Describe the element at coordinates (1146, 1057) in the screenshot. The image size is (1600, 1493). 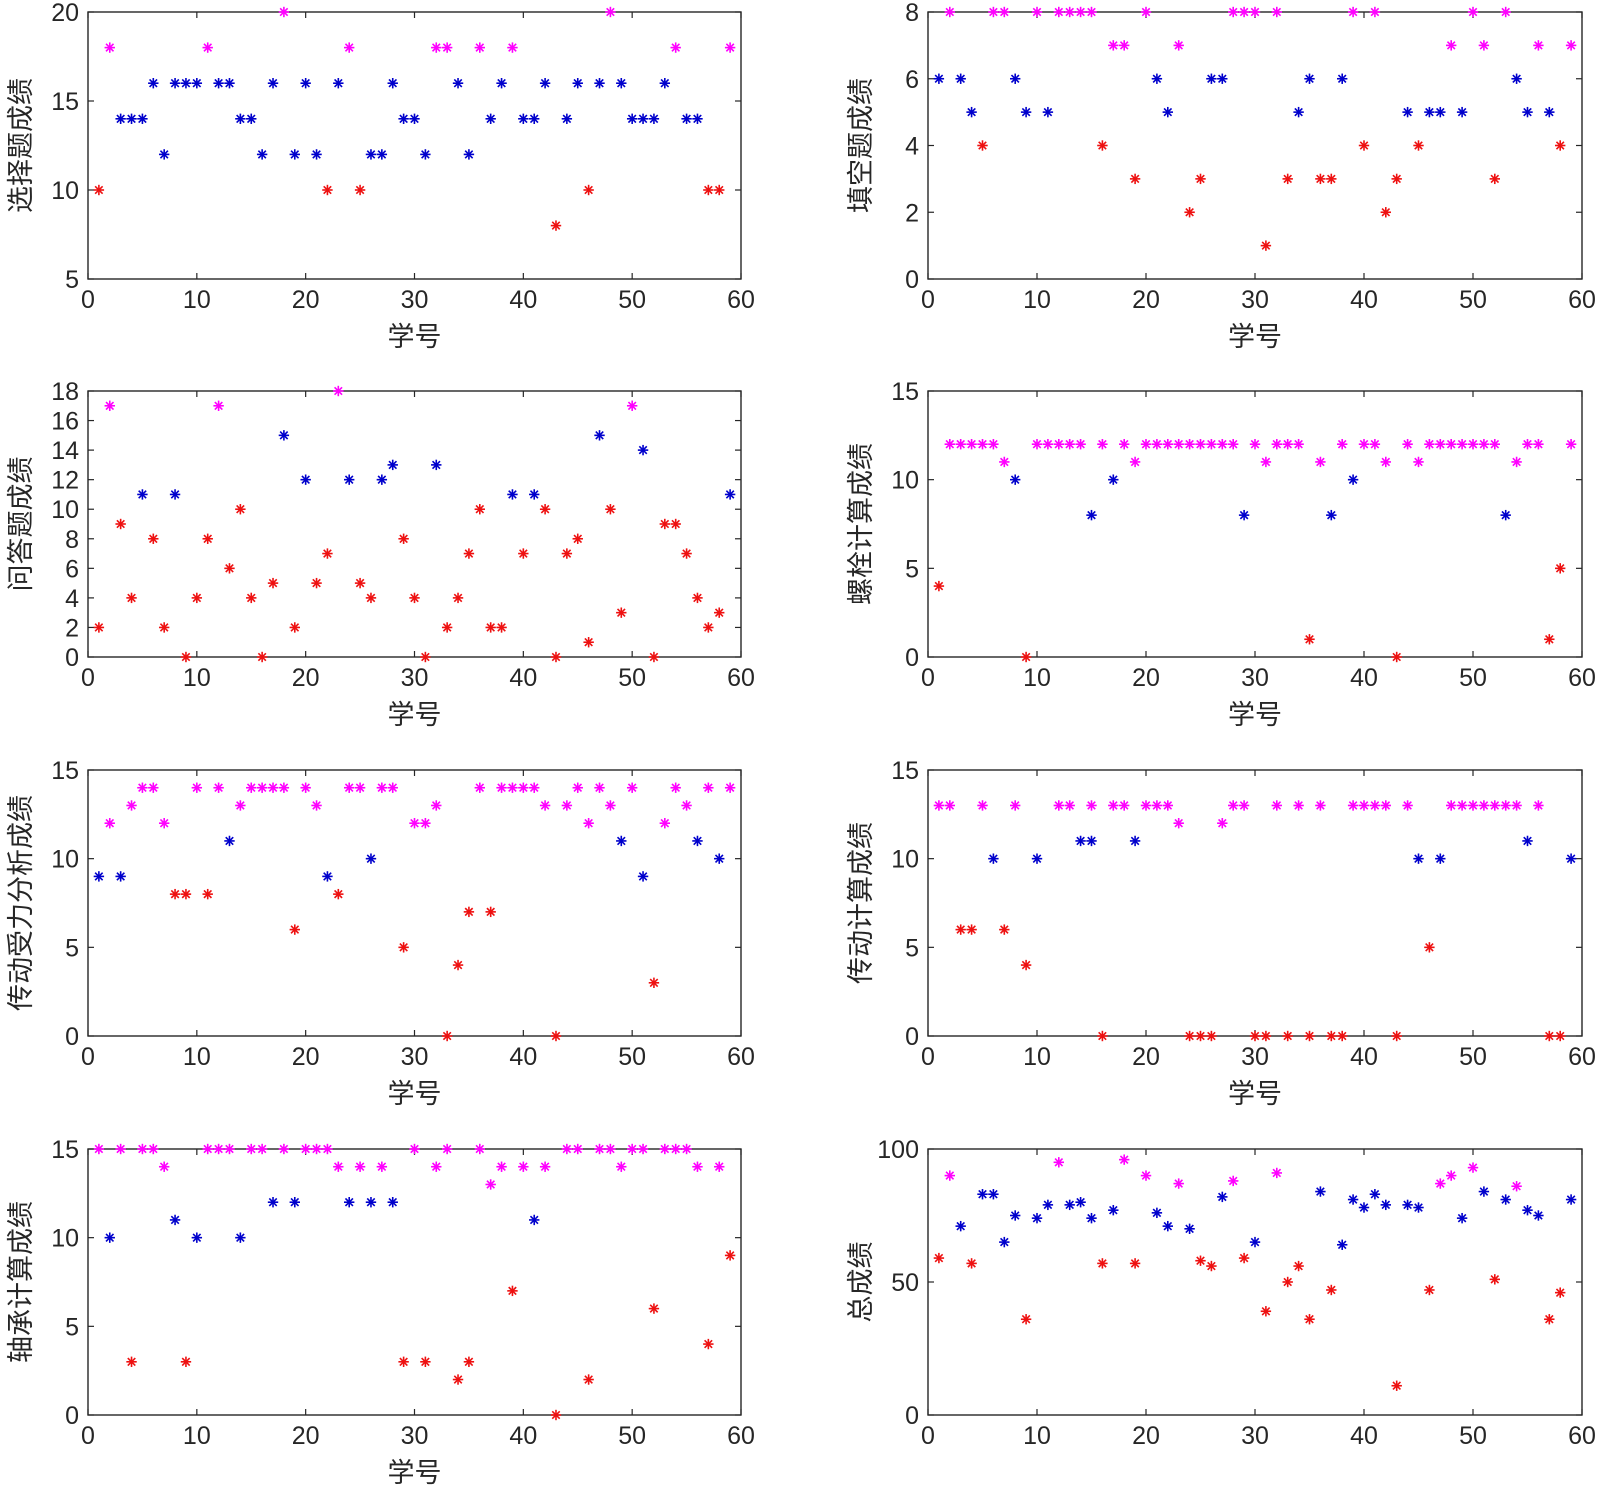
I see `x-tick-label: 20` at that location.